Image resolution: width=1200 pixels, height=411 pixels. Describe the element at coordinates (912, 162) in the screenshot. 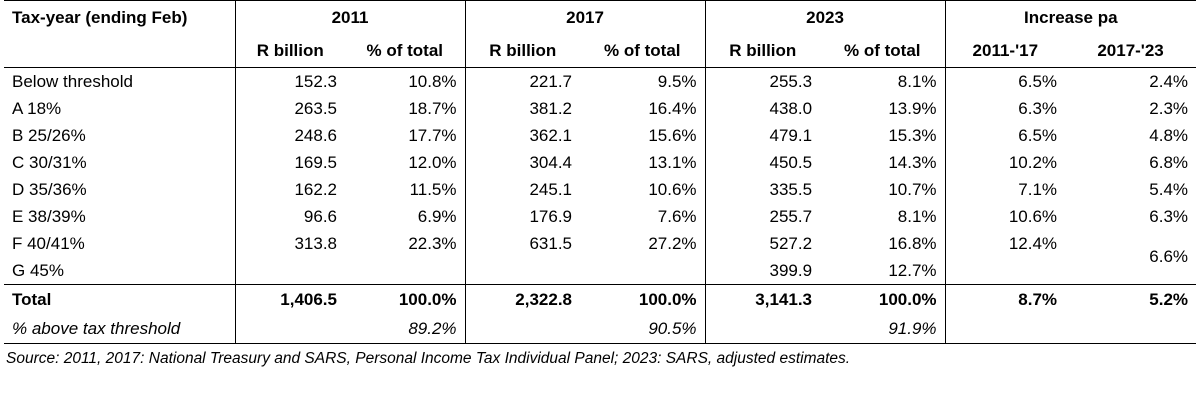

I see `table-cell: 14.3%` at that location.